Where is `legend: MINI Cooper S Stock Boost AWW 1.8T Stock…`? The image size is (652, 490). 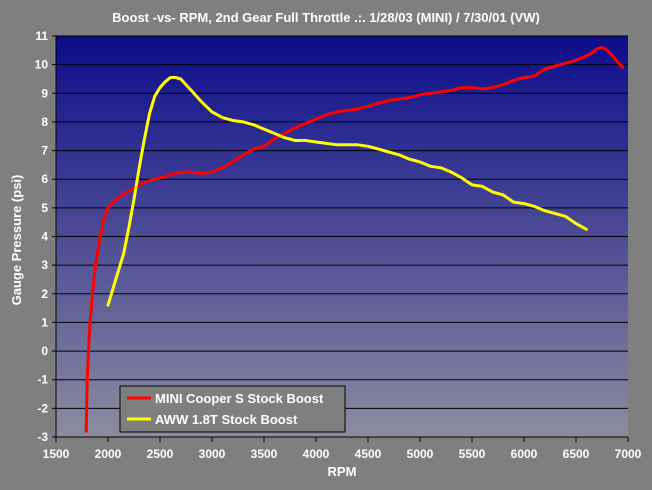
legend: MINI Cooper S Stock Boost AWW 1.8T Stock… is located at coordinates (232, 409).